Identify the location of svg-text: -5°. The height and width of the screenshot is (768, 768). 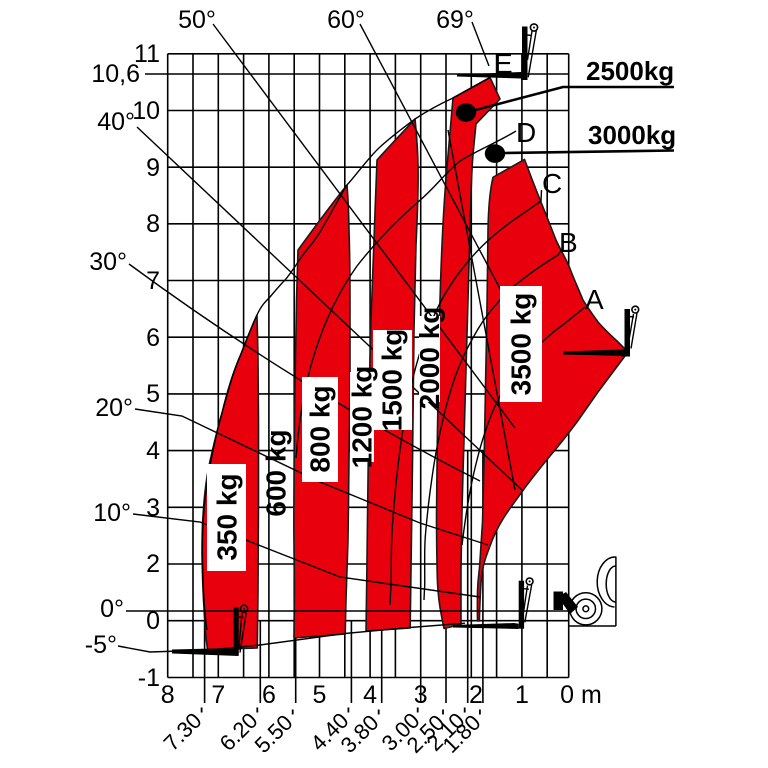
(101, 645).